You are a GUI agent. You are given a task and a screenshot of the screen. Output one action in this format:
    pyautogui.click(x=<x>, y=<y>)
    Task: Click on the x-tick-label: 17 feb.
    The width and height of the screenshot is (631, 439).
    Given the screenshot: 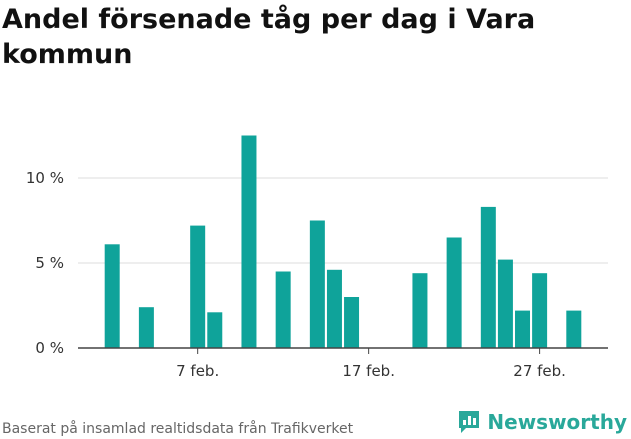 What is the action you would take?
    pyautogui.click(x=368, y=371)
    